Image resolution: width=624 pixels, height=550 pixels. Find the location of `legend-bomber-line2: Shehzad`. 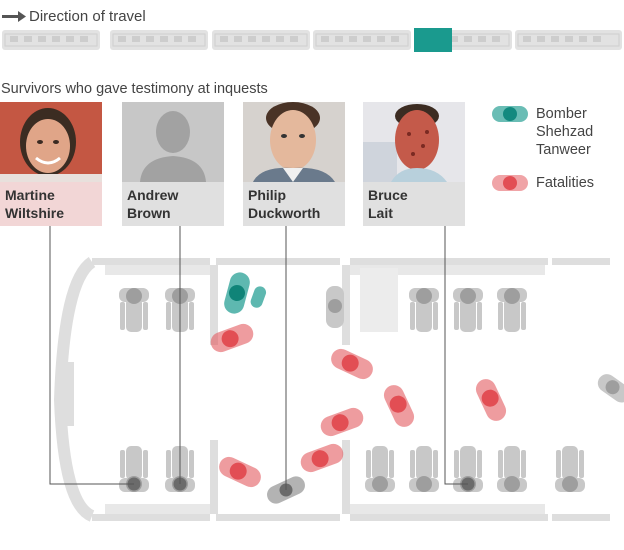

legend-bomber-line2: Shehzad is located at coordinates (565, 132).